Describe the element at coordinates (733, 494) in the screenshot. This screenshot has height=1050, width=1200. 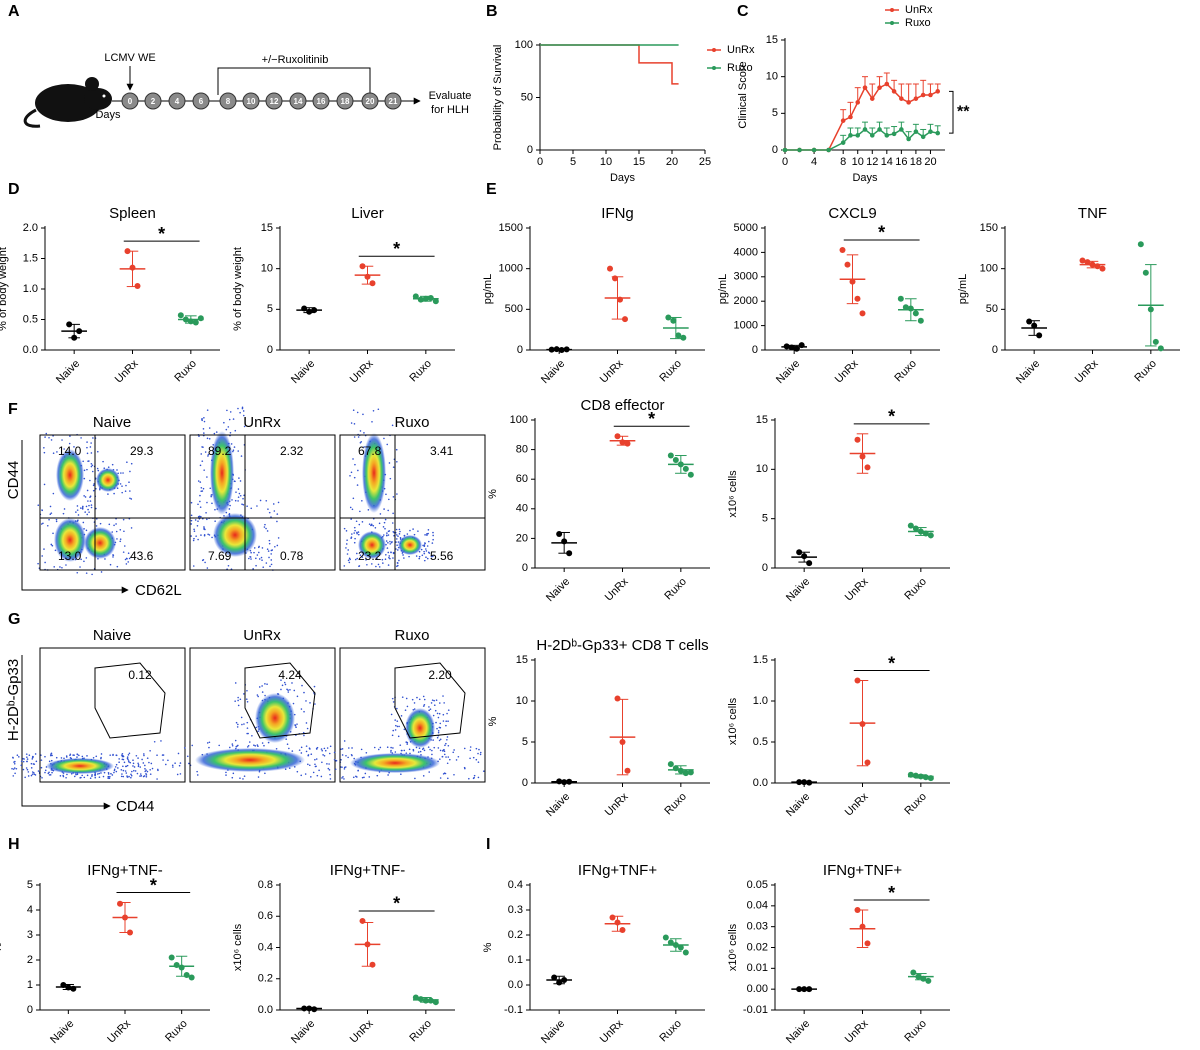
I see `y-axis-label: x10⁶ cells` at that location.